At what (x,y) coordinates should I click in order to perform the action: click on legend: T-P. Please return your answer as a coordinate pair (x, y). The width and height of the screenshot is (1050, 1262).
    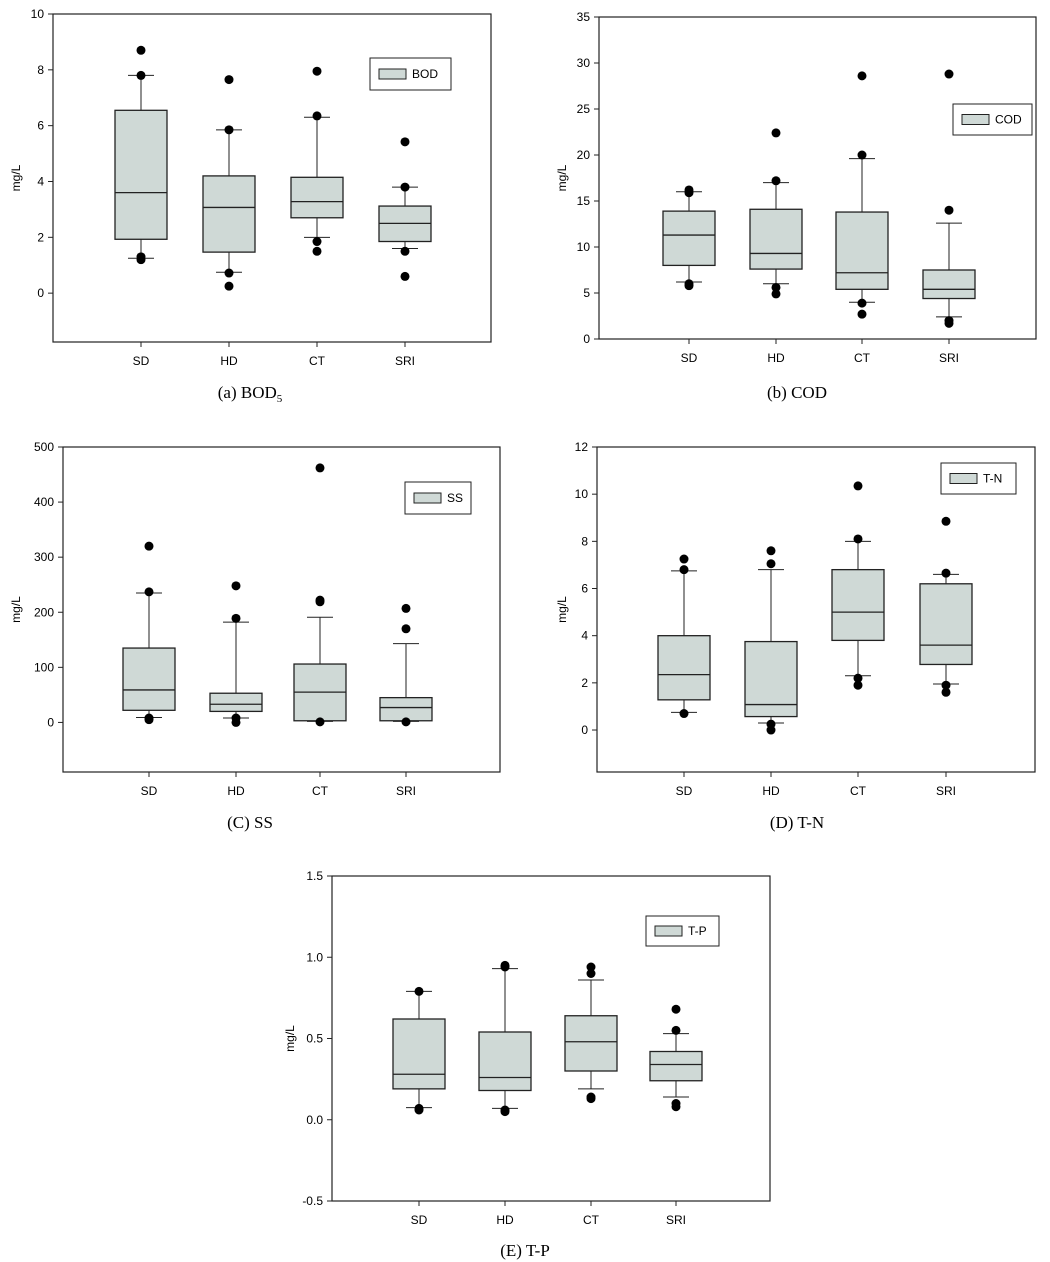
    Looking at the image, I should click on (682, 931).